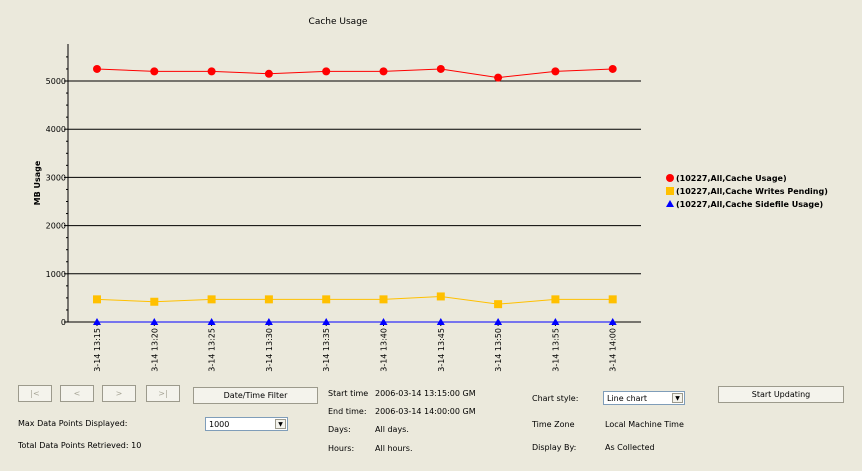  What do you see at coordinates (97, 350) in the screenshot?
I see `x-tick-label: 3-14 13:15` at bounding box center [97, 350].